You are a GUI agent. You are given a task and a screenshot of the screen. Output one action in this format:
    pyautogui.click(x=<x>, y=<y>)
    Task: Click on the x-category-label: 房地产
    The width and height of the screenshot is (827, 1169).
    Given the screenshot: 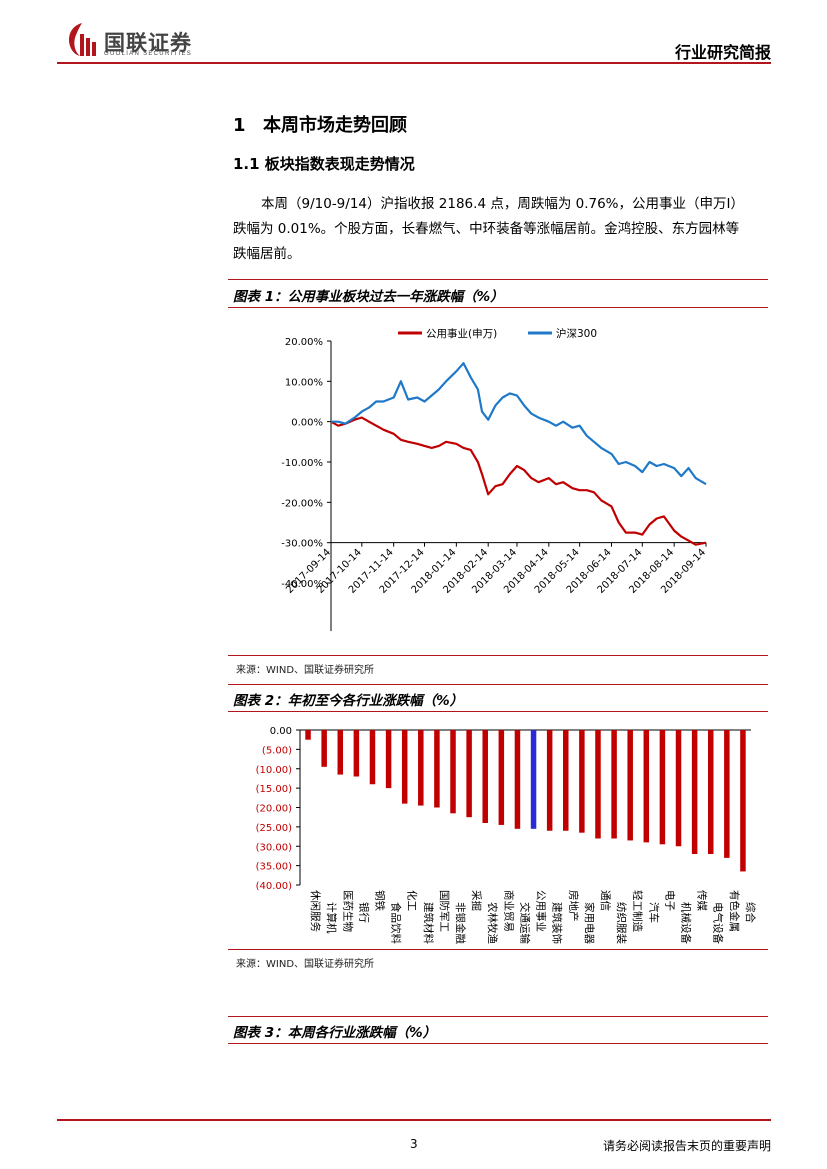 What is the action you would take?
    pyautogui.click(x=573, y=906)
    